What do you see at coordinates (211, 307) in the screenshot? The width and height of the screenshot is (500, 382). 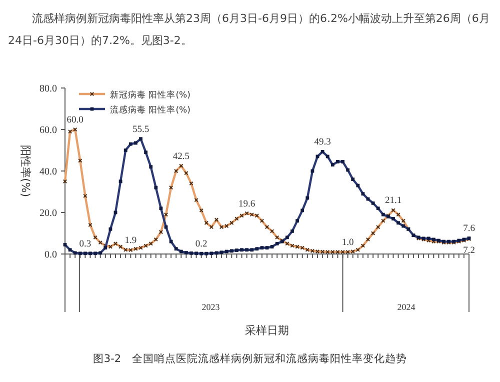 I see `x-tick-label: 2023` at bounding box center [211, 307].